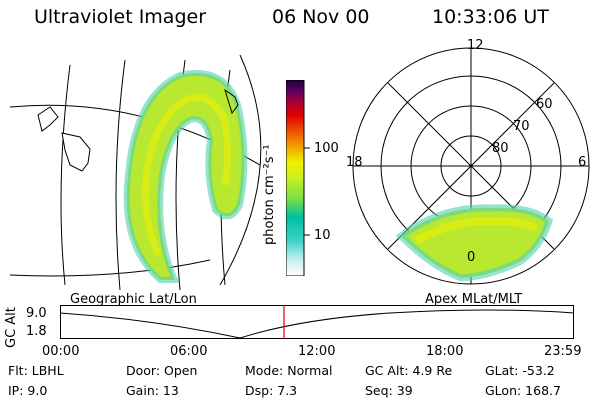  I want to click on alt-xtick-2359: 23:59, so click(563, 351).